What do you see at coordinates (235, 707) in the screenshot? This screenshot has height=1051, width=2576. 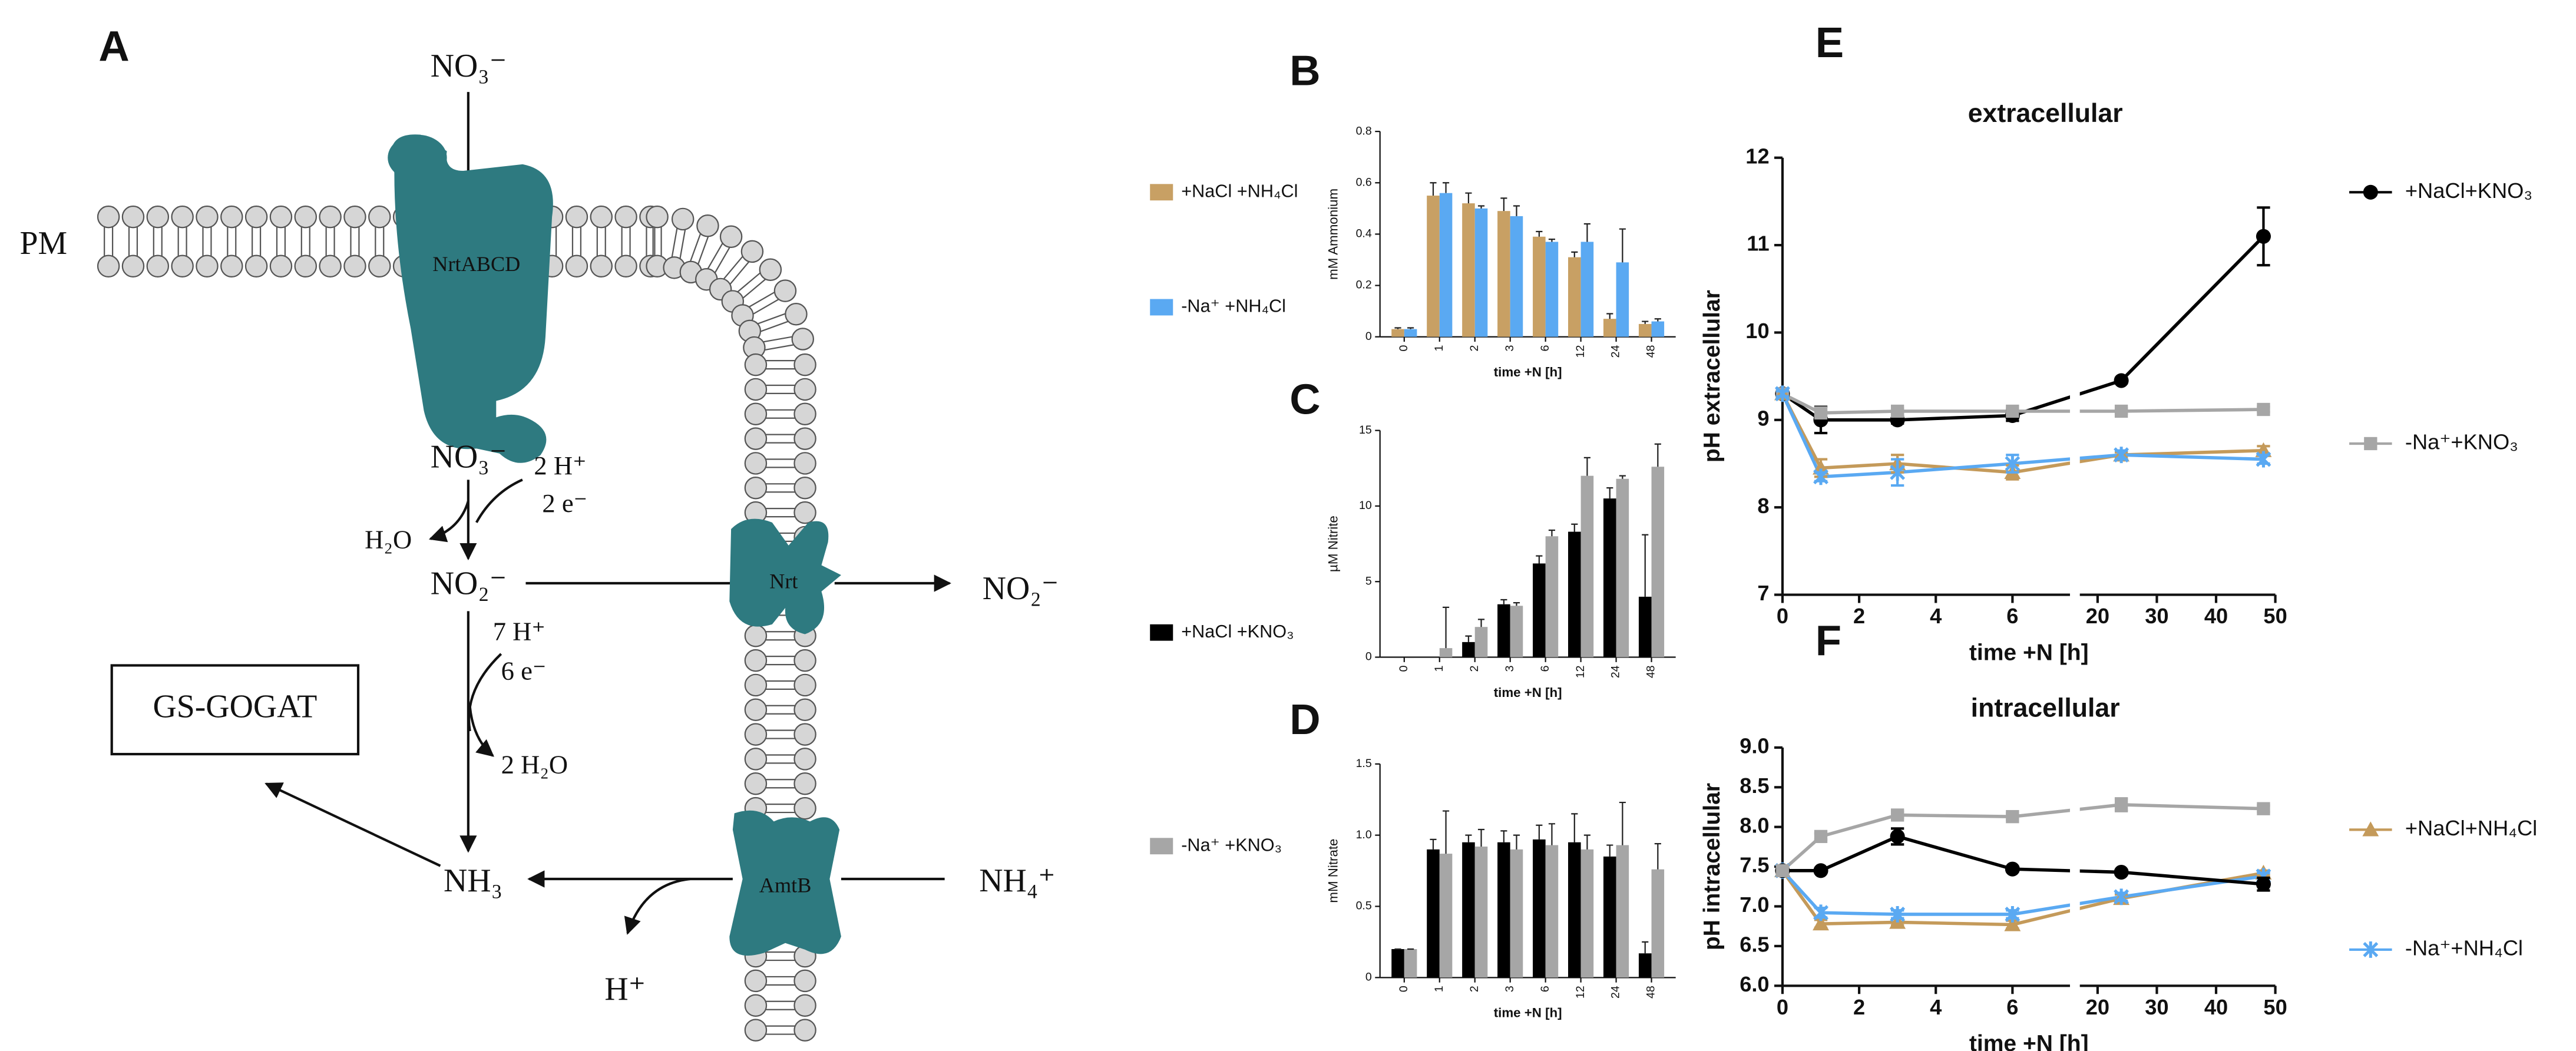 I see `enzyme-label: GS-GOGAT` at bounding box center [235, 707].